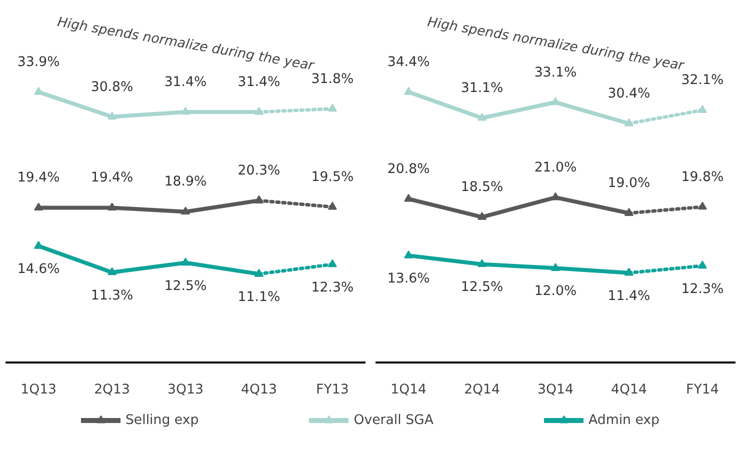 This screenshot has width=748, height=452. What do you see at coordinates (555, 72) in the screenshot?
I see `data-label: 33.1%` at bounding box center [555, 72].